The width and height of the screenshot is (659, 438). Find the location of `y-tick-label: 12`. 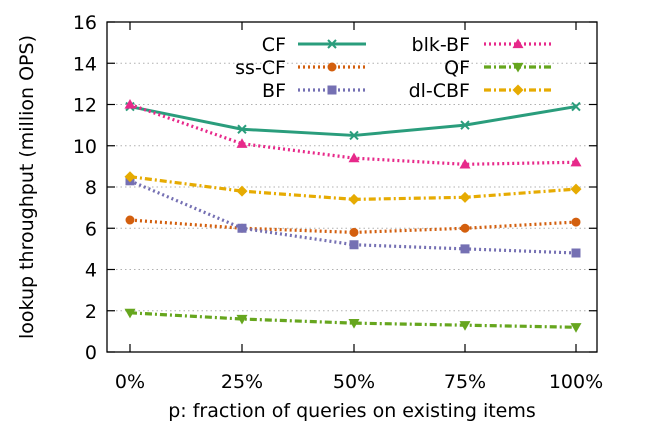

y-tick-label: 12 is located at coordinates (85, 106).